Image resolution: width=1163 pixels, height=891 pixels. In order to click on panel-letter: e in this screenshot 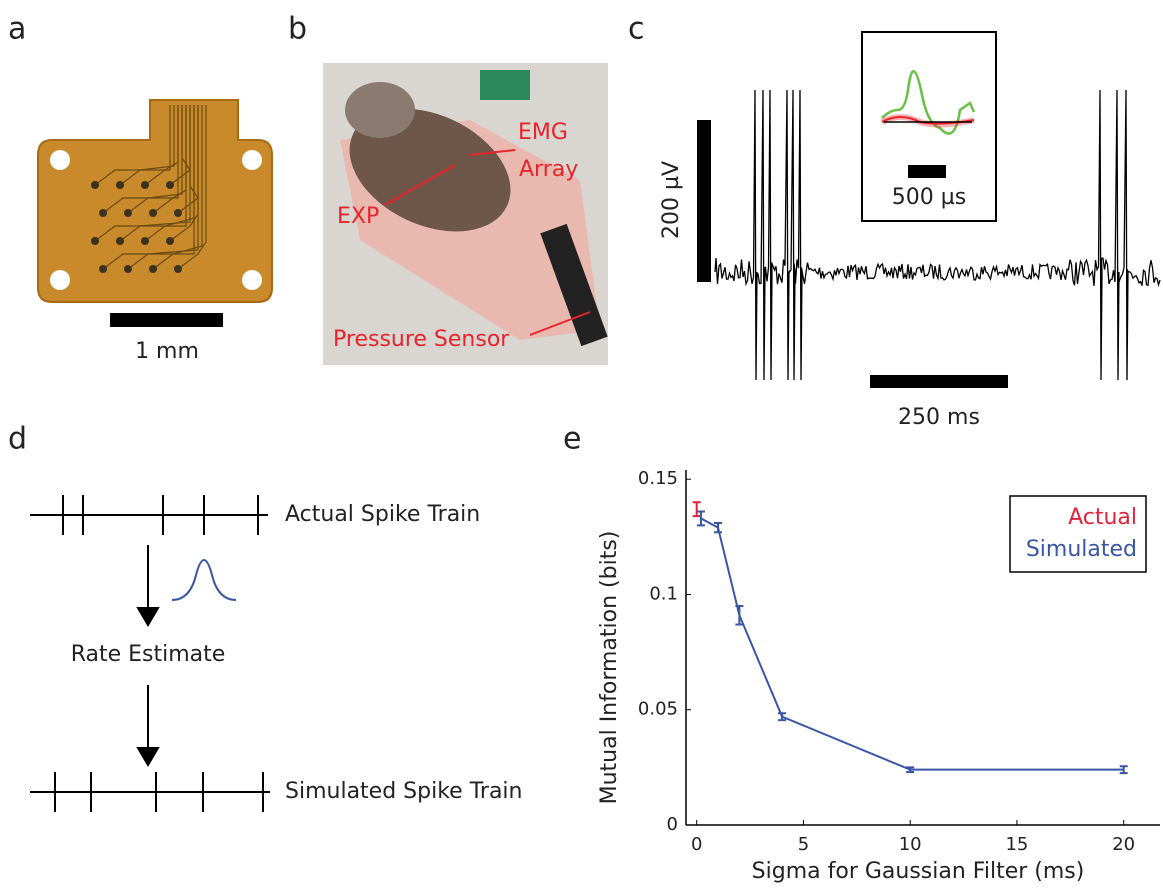, I will do `click(572, 439)`.